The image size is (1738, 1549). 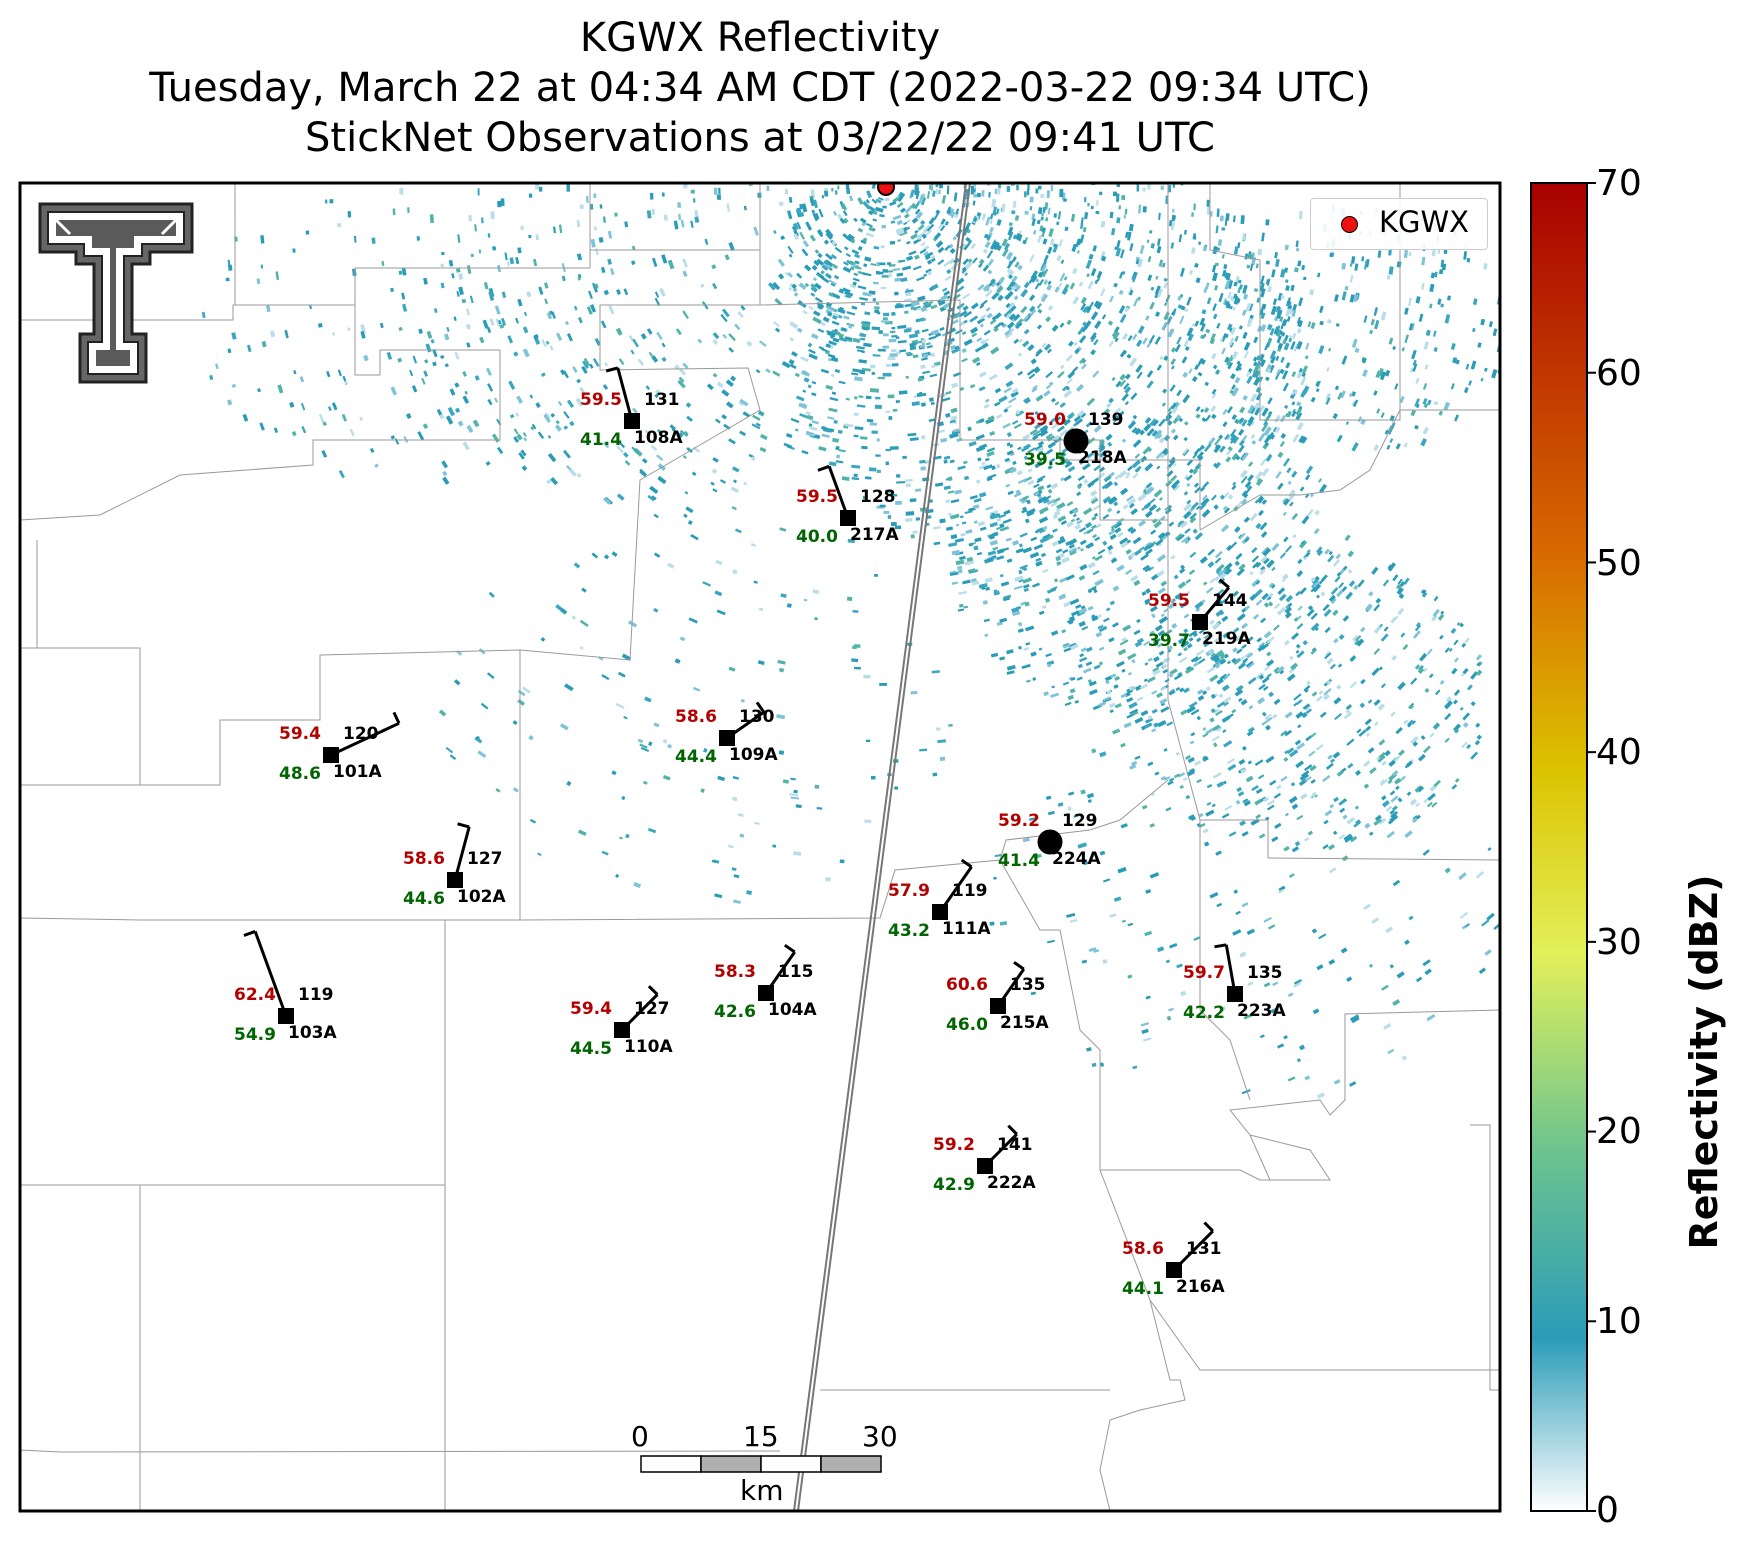 I want to click on station-dewpoint: 39.7, so click(x=1169, y=641).